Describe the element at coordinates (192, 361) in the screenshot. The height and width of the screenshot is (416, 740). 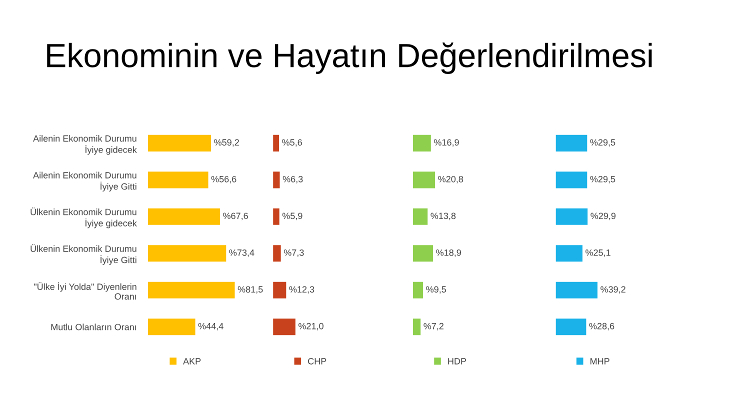
I see `legend-label: AKP` at that location.